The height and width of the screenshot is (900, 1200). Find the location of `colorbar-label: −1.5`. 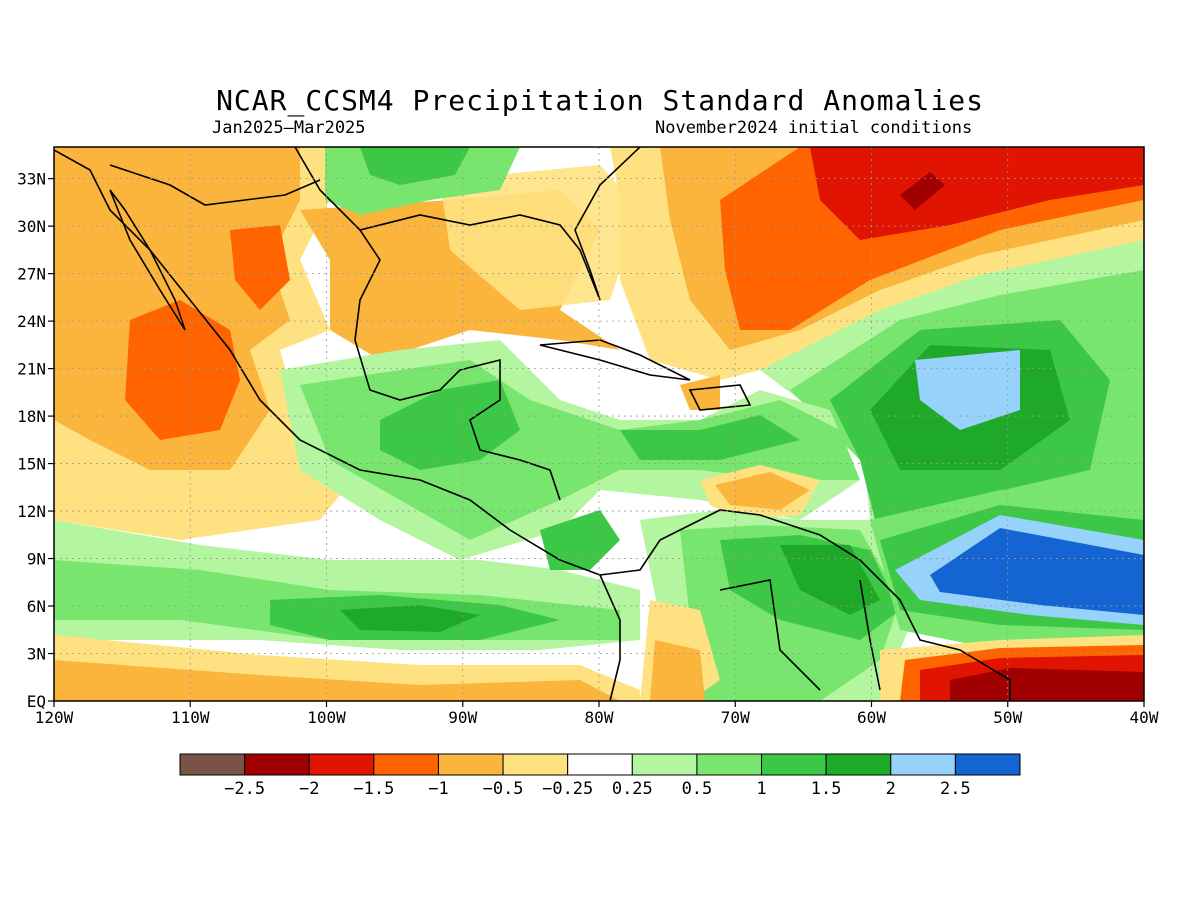

colorbar-label: −1.5 is located at coordinates (373, 789).